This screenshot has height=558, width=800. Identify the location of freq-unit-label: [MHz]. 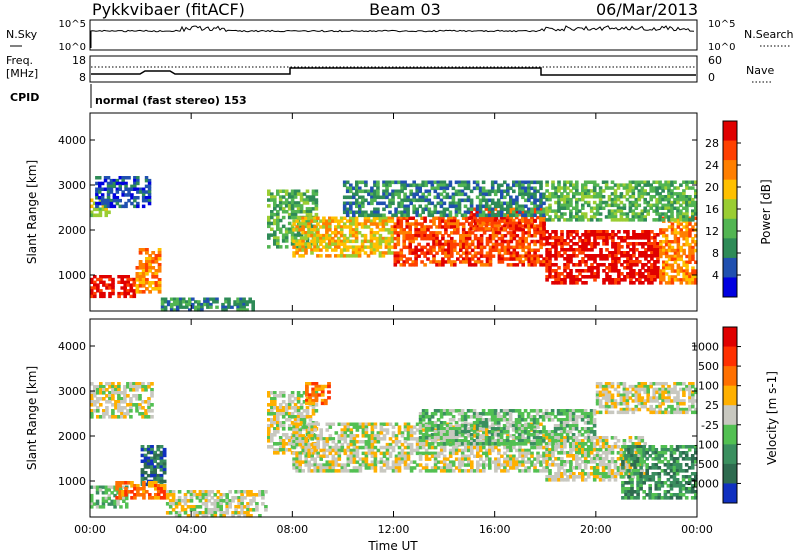
(22, 73).